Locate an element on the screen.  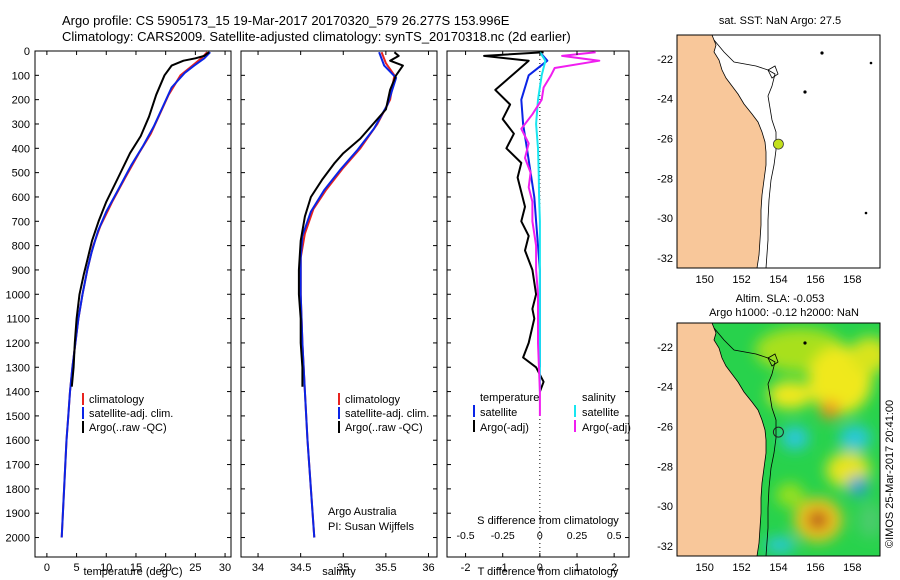
y-tick-label: 800 is located at coordinates (21, 247).